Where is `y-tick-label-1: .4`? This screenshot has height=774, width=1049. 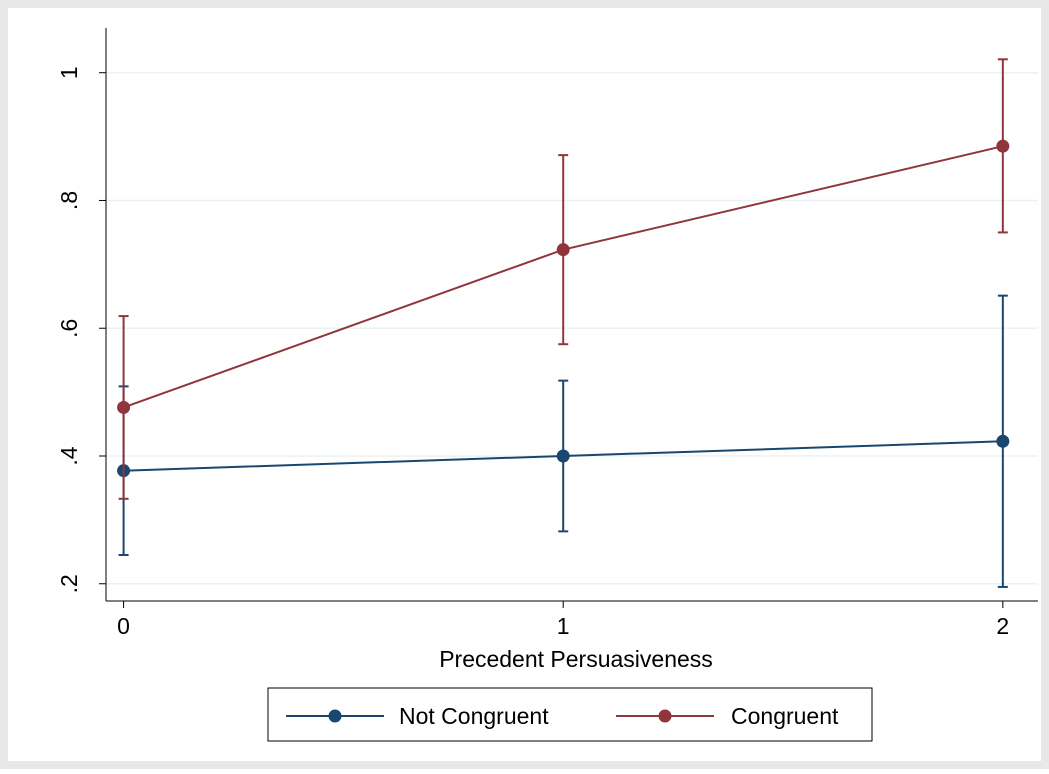 y-tick-label-1: .4 is located at coordinates (69, 455).